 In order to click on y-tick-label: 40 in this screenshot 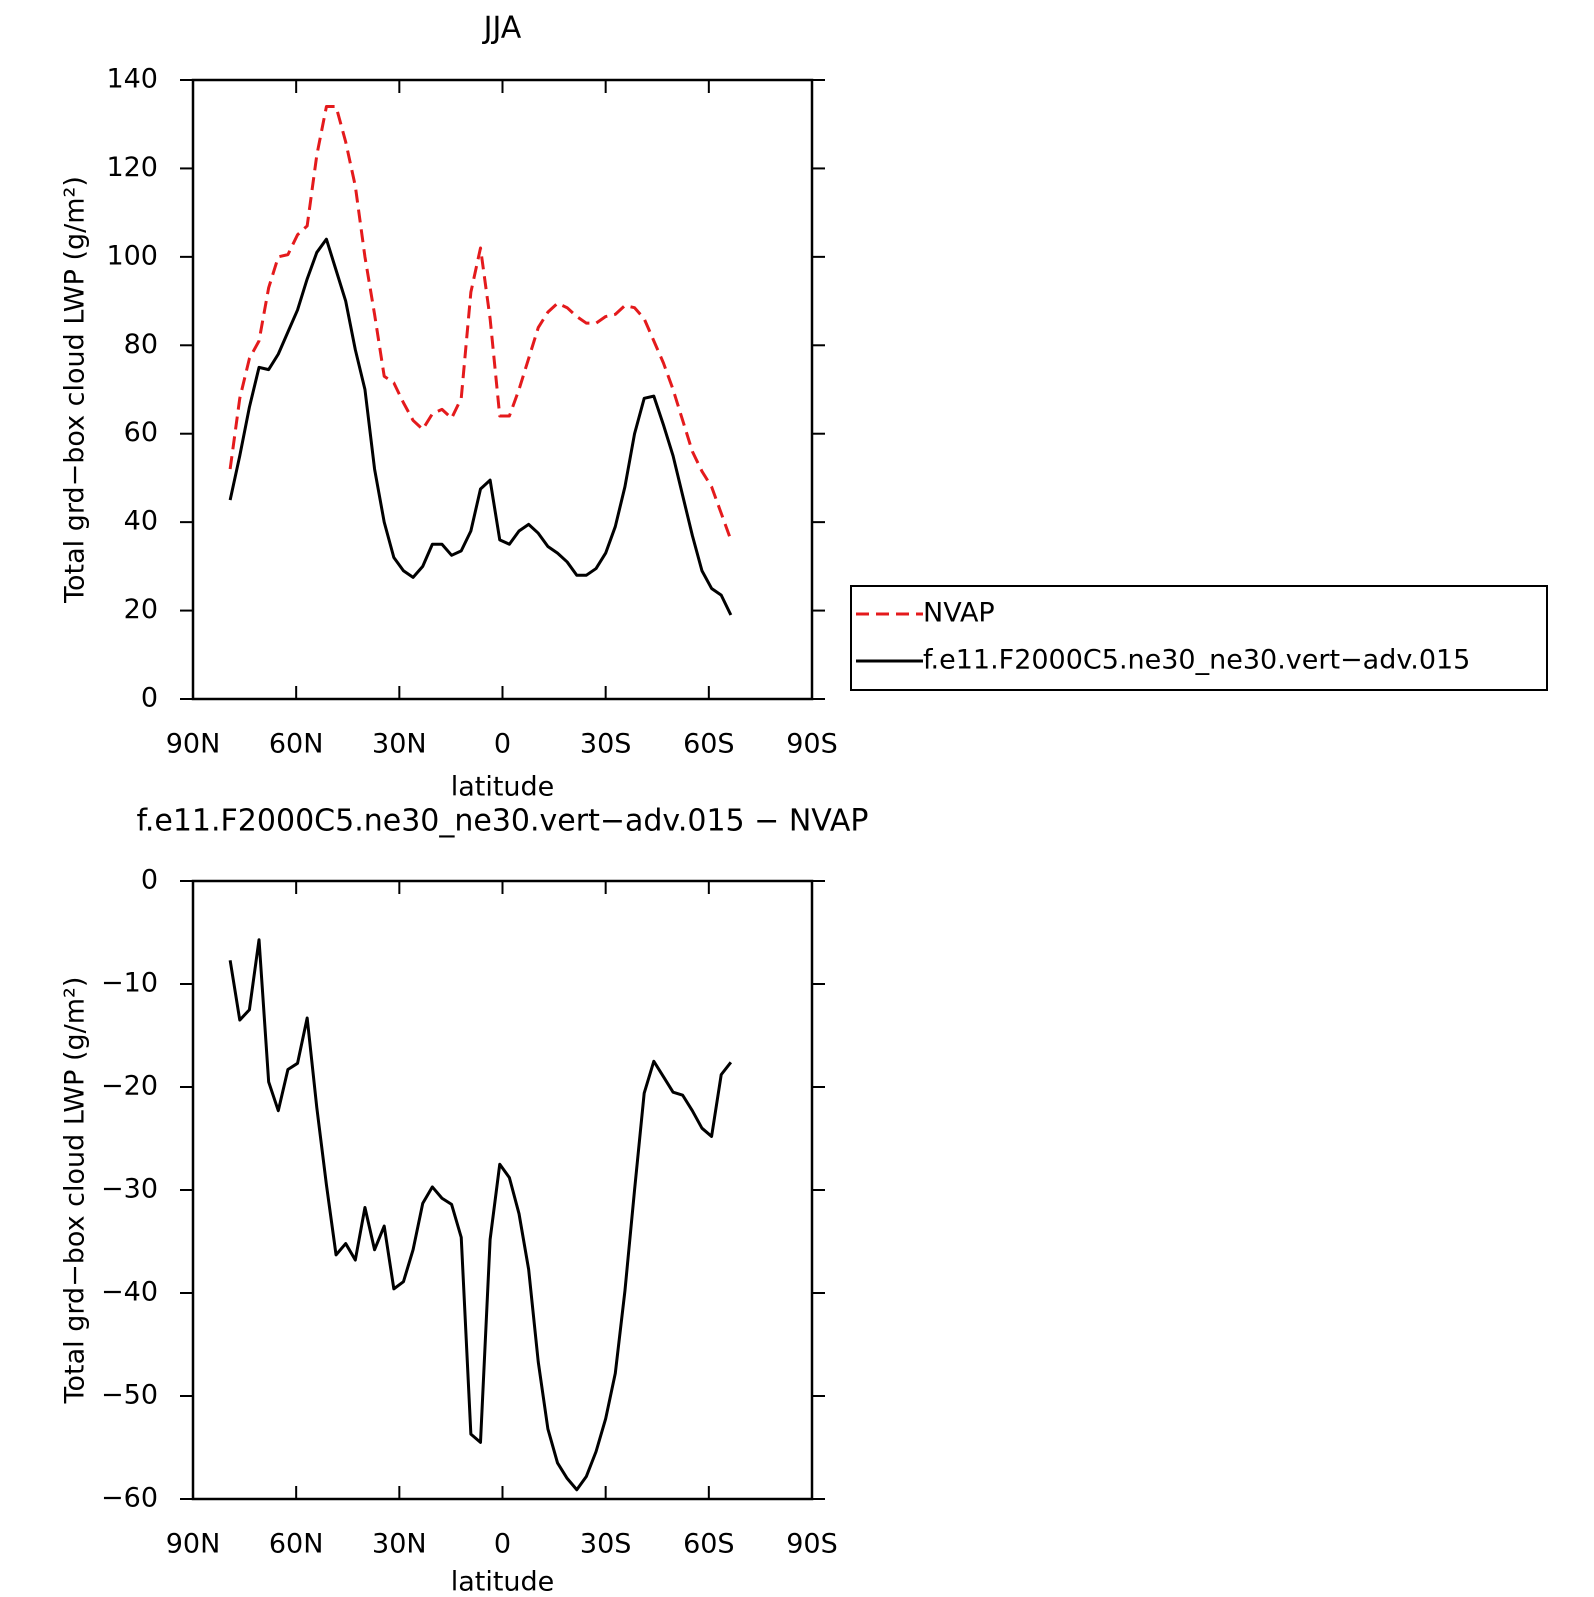, I will do `click(141, 521)`.